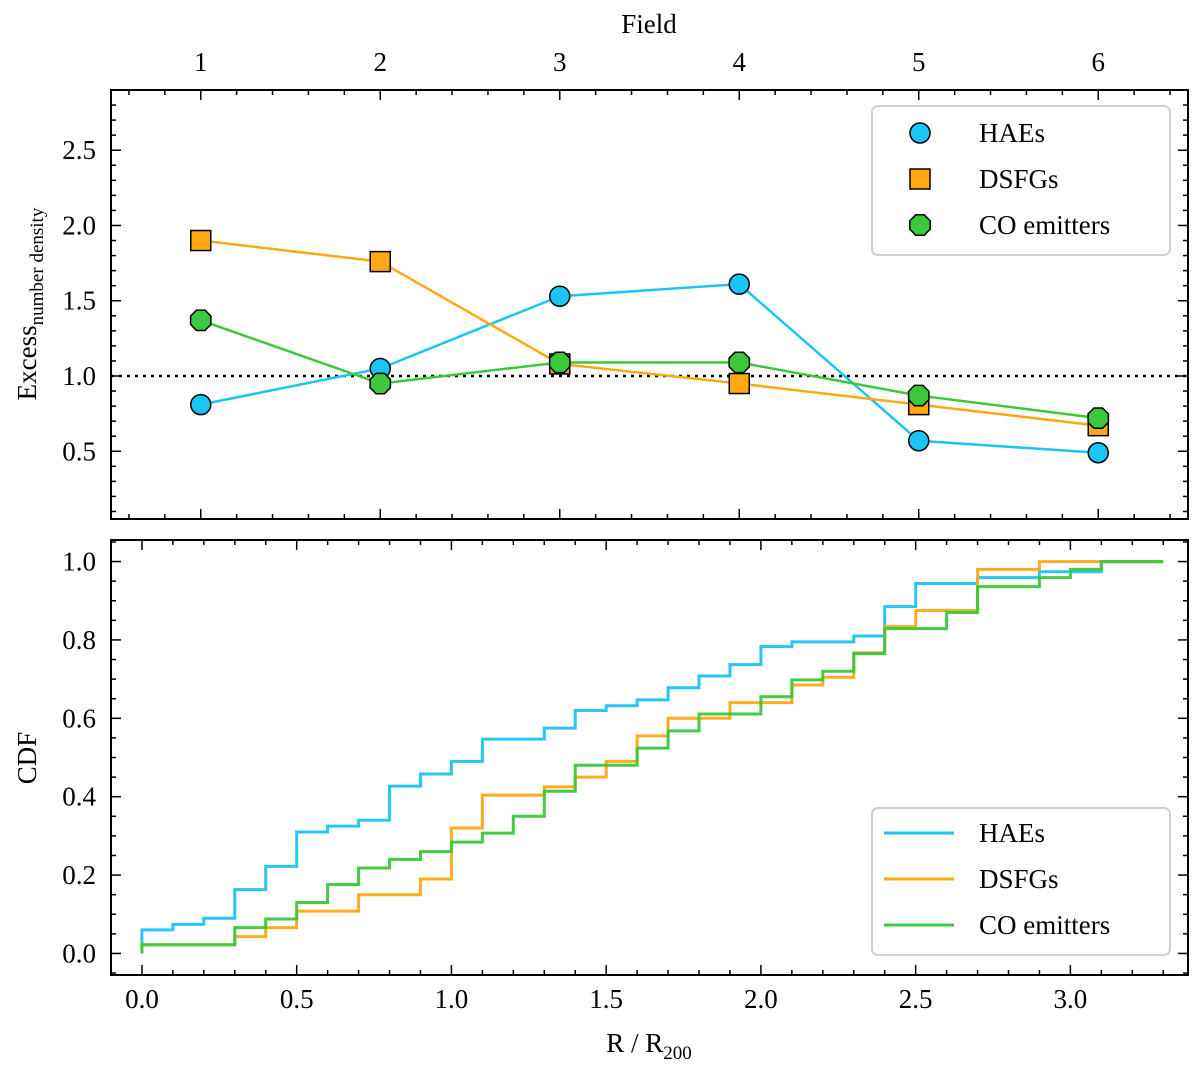 The width and height of the screenshot is (1200, 1072). I want to click on x-tick-label: 0.0, so click(142, 999).